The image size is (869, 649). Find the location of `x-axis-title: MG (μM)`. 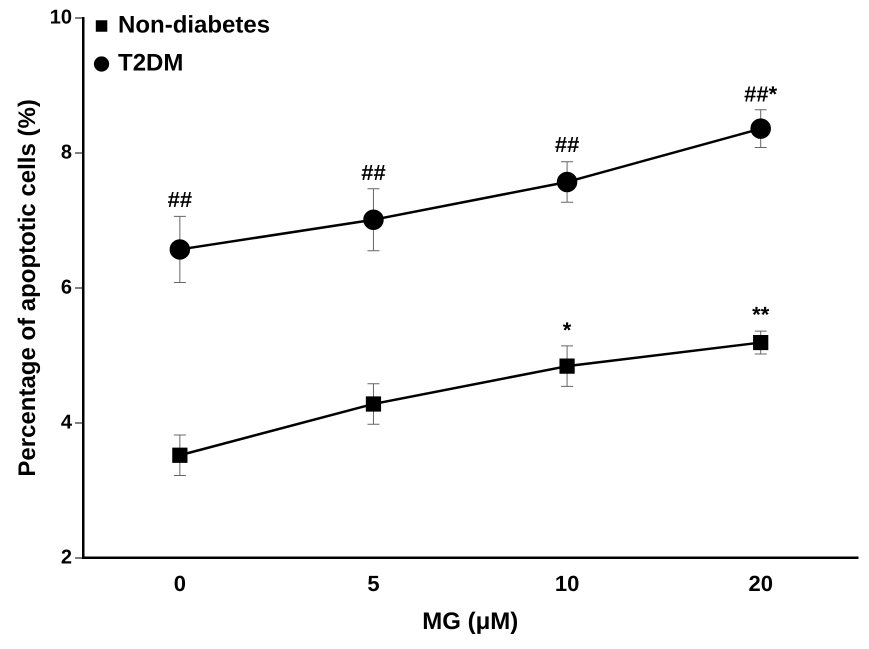

x-axis-title: MG (μM) is located at coordinates (470, 622).